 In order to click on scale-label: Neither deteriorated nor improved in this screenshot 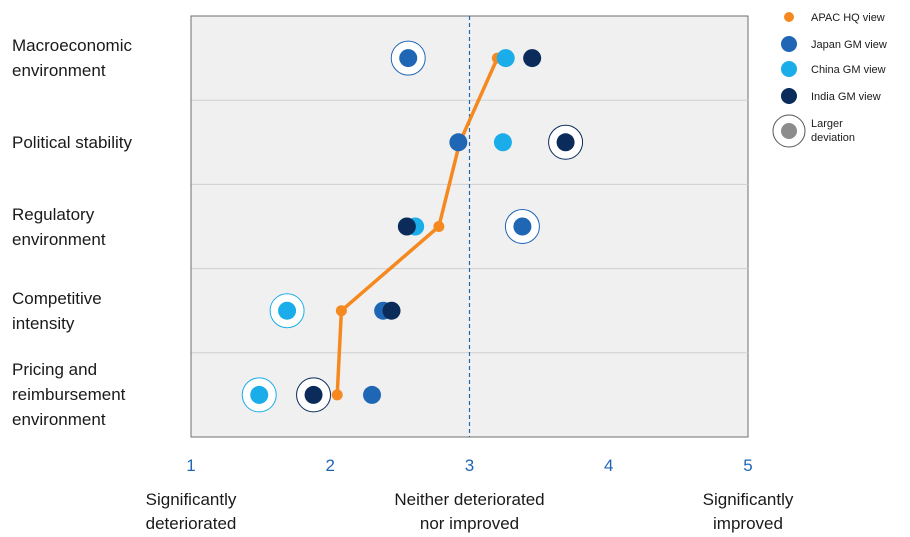, I will do `click(469, 511)`.